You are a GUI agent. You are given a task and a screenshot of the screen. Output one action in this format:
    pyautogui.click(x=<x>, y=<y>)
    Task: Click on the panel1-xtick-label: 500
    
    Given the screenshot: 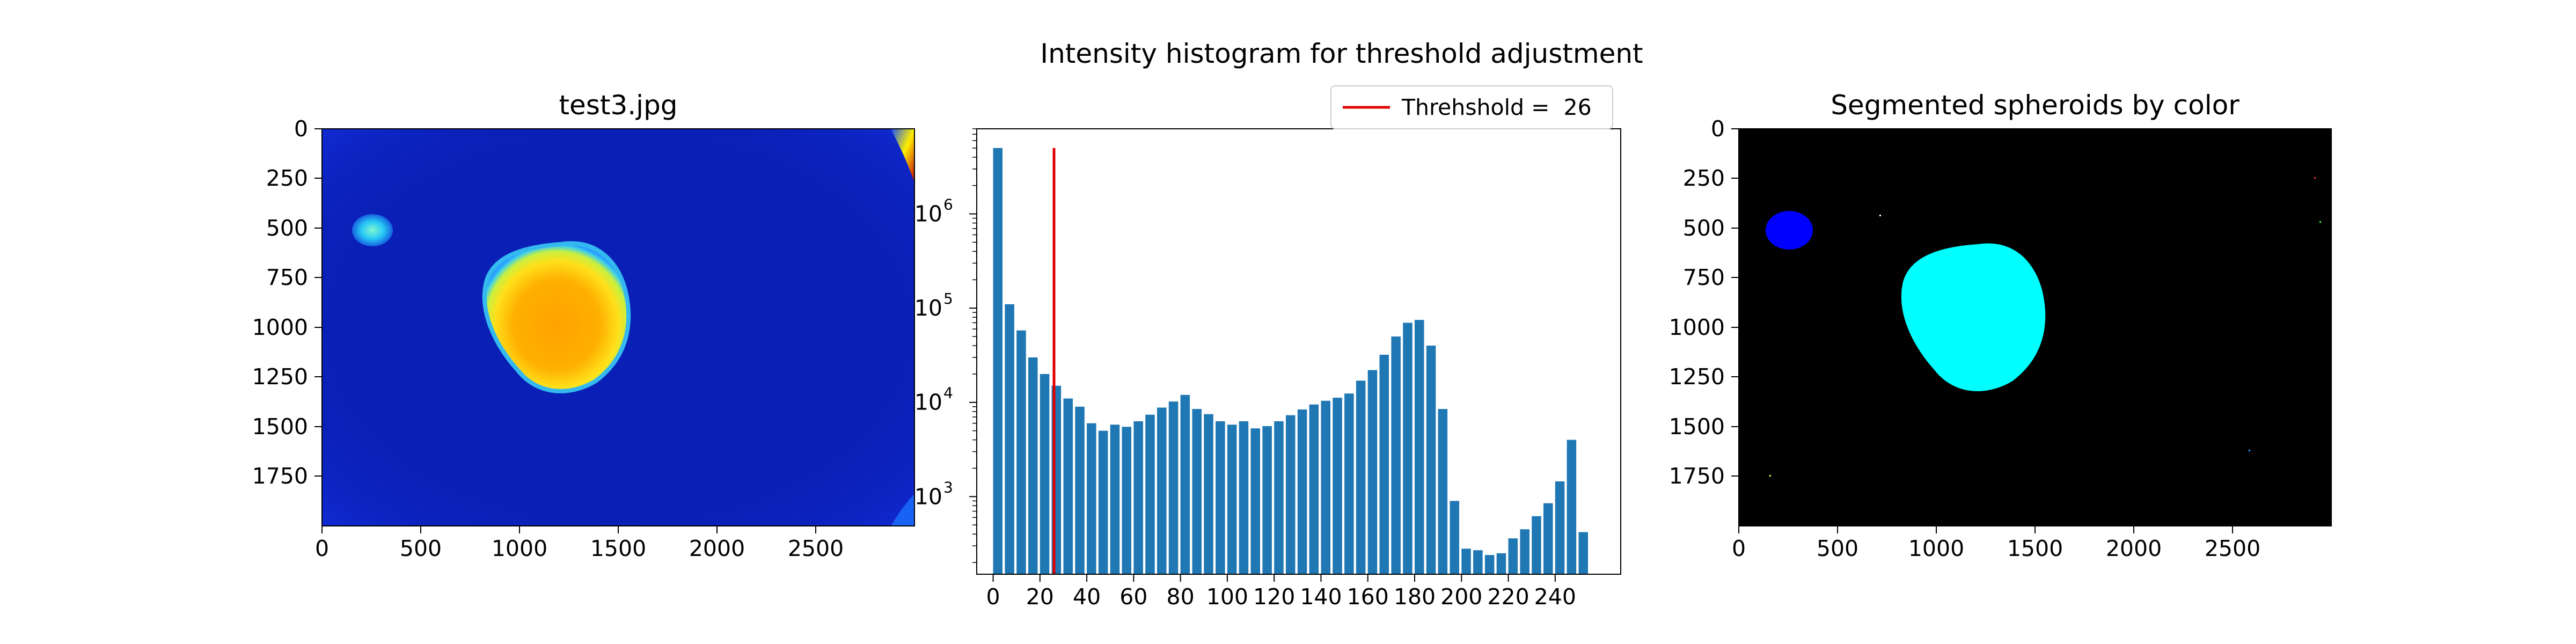 What is the action you would take?
    pyautogui.click(x=421, y=548)
    